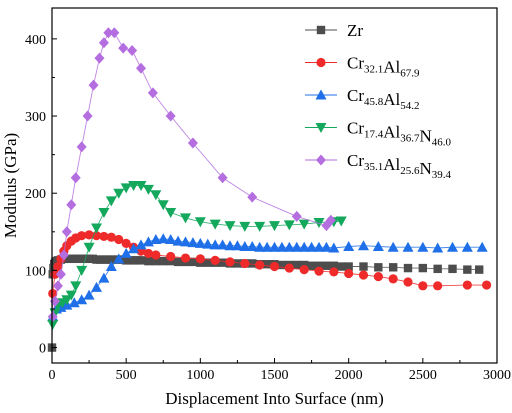  Describe the element at coordinates (42, 349) in the screenshot. I see `y-tick-label: 0` at that location.